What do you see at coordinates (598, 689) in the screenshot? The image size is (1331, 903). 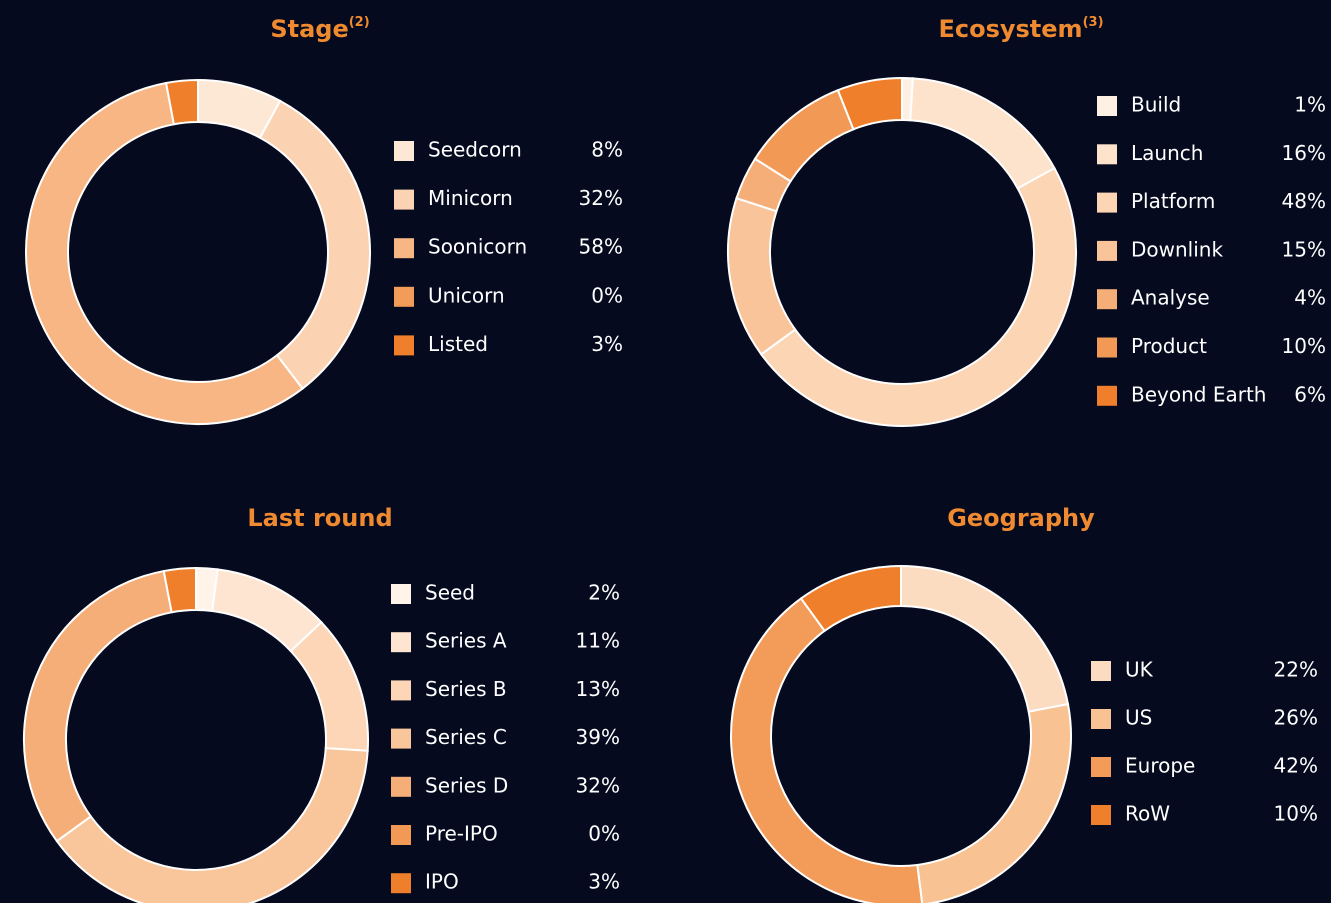 I see `legend-value: 13%` at bounding box center [598, 689].